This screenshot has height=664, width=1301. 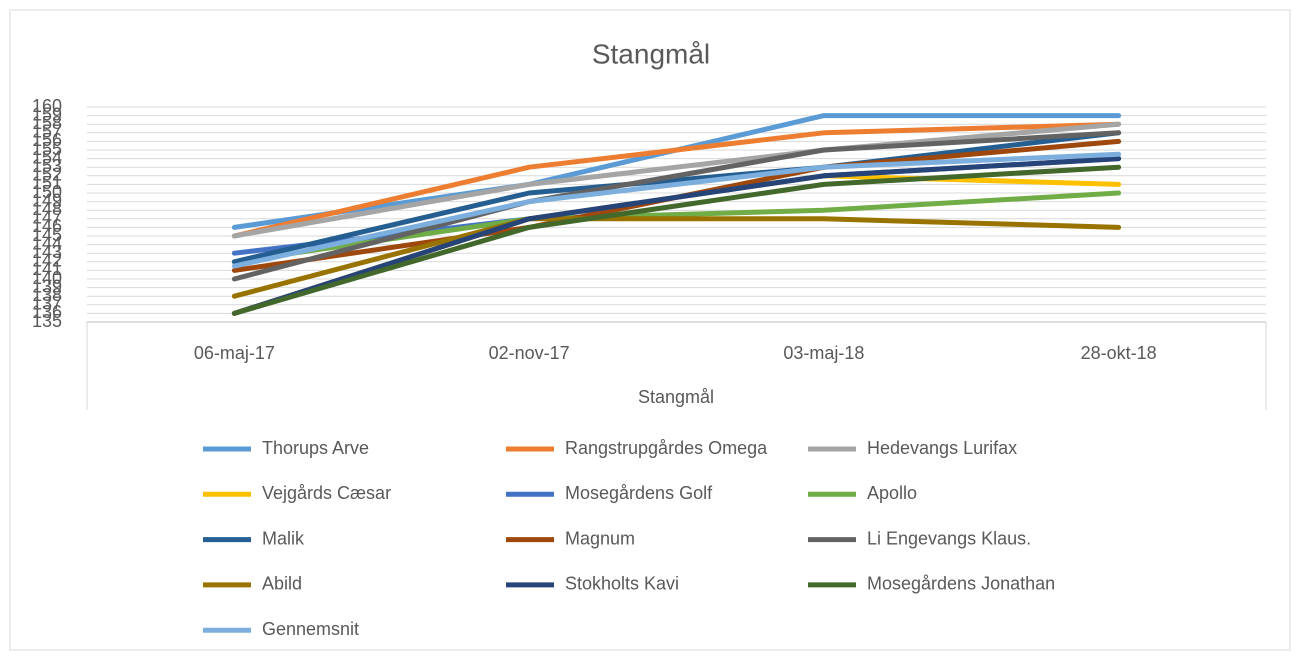 What do you see at coordinates (47, 132) in the screenshot?
I see `y-tick-label: 157` at bounding box center [47, 132].